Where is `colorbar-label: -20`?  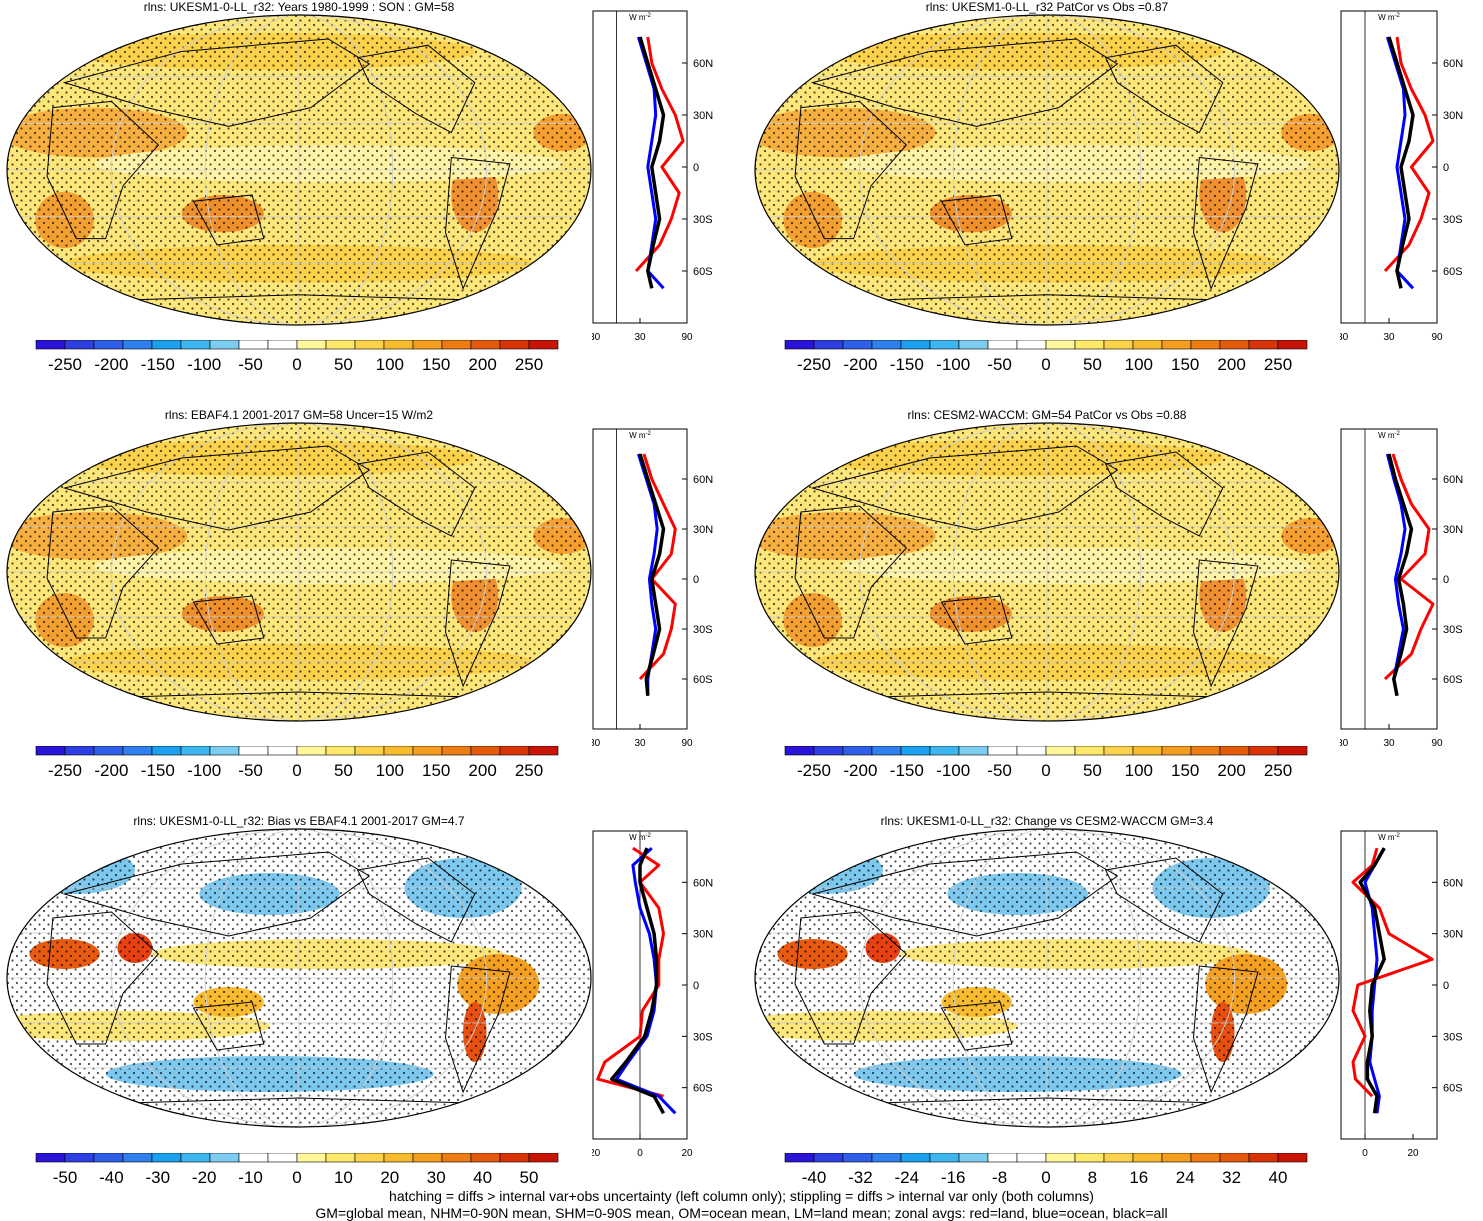
colorbar-label: -20 is located at coordinates (204, 1177).